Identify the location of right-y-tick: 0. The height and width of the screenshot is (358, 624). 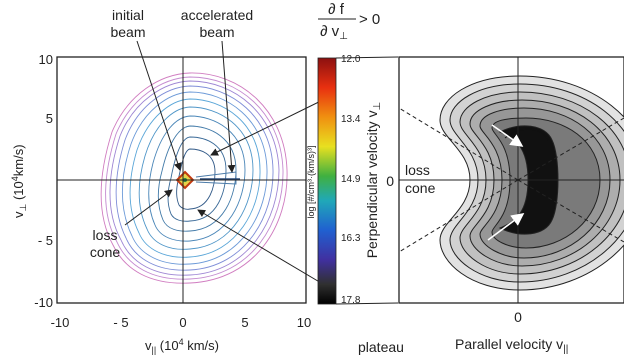
(390, 181).